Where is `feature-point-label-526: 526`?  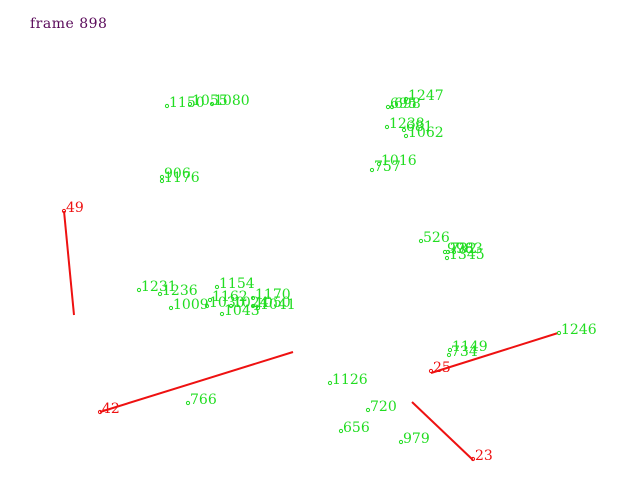
feature-point-label-526: 526 is located at coordinates (436, 238).